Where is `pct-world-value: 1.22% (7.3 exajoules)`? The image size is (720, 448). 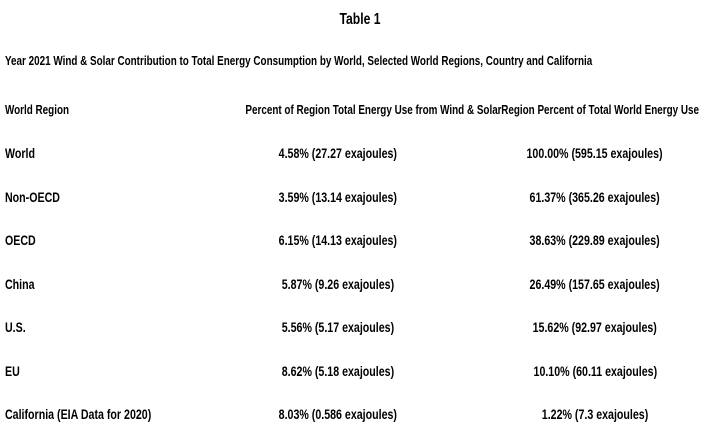 pct-world-value: 1.22% (7.3 exajoules) is located at coordinates (595, 414).